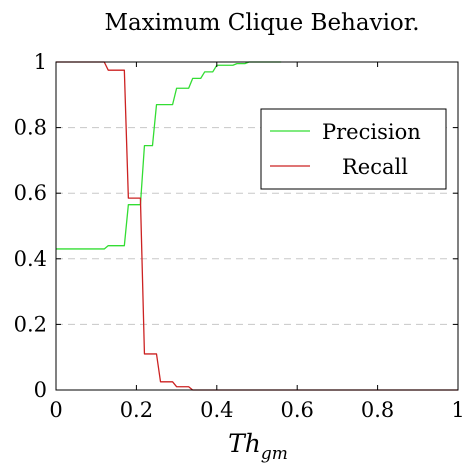  Describe the element at coordinates (377, 410) in the screenshot. I see `x-tick-label-4: 0.8` at that location.